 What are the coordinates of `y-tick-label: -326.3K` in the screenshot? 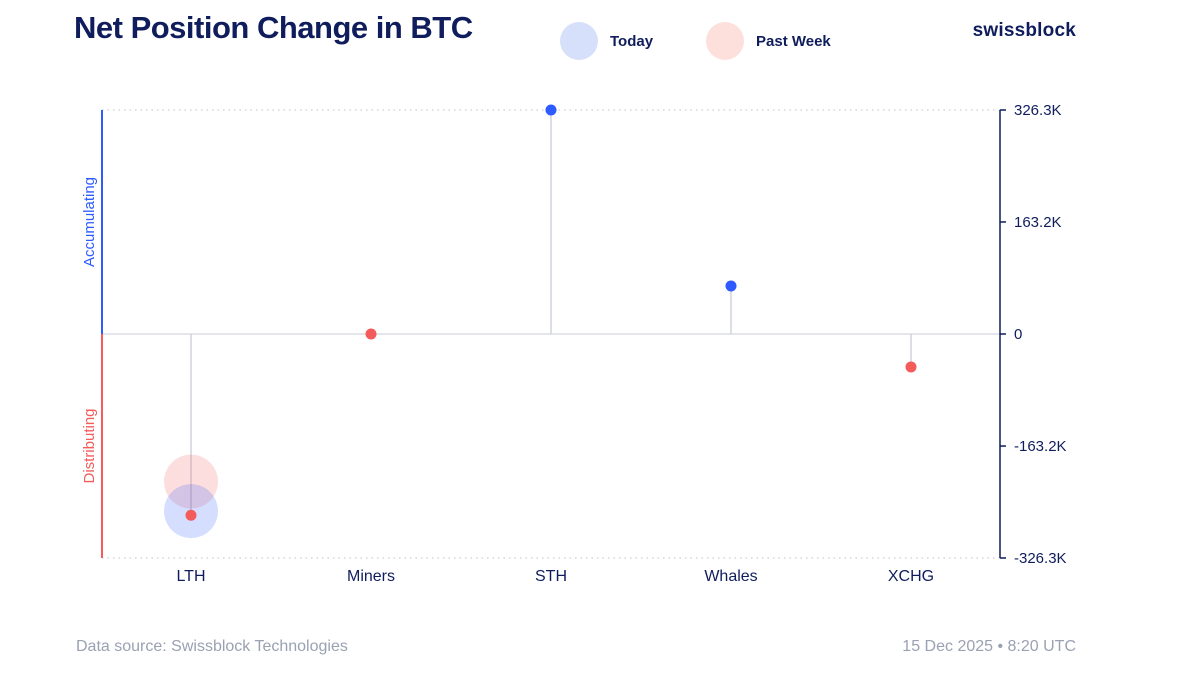 It's located at (1040, 558).